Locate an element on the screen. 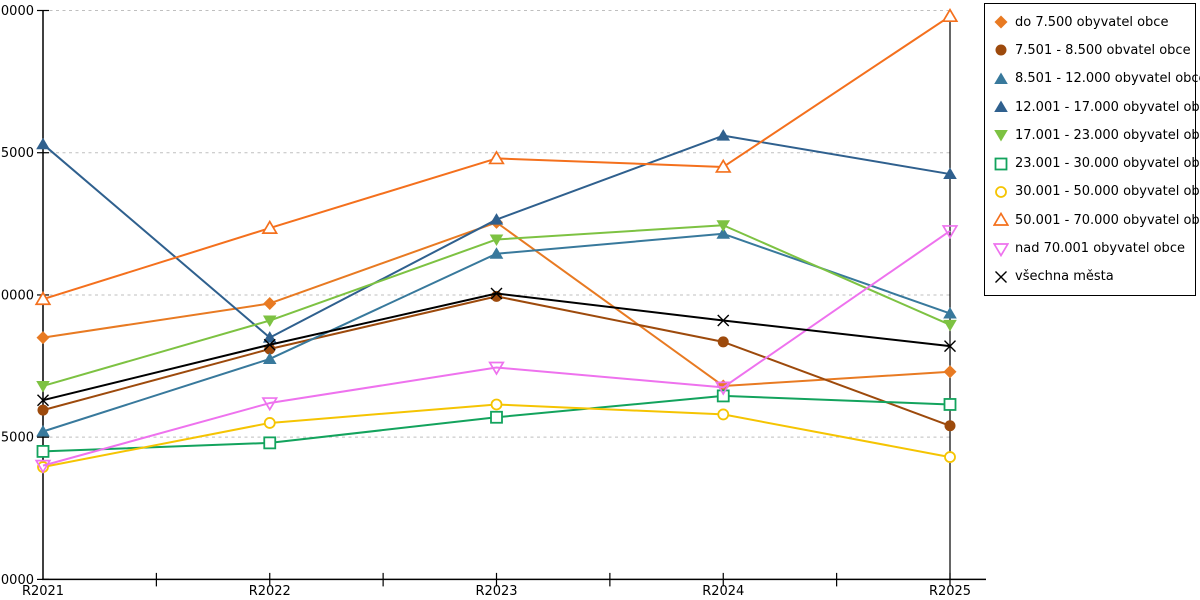  diamond-marker-icon is located at coordinates (1001, 22).